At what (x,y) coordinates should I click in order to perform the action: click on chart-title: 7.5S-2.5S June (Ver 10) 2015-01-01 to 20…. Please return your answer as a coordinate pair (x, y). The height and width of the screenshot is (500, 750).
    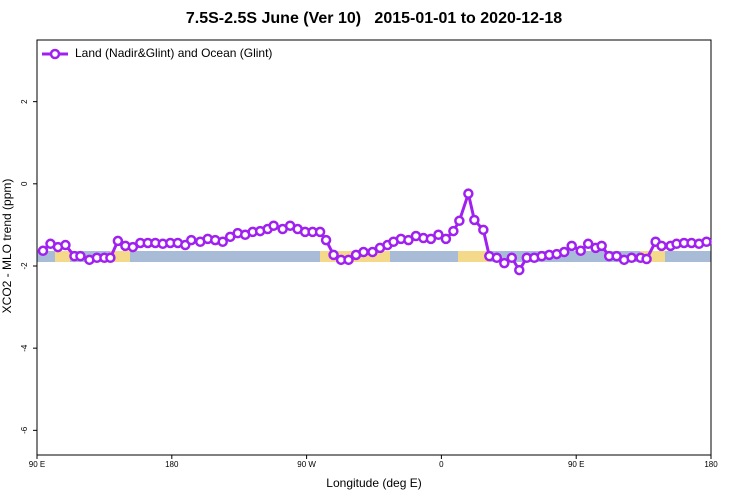
    Looking at the image, I should click on (374, 18).